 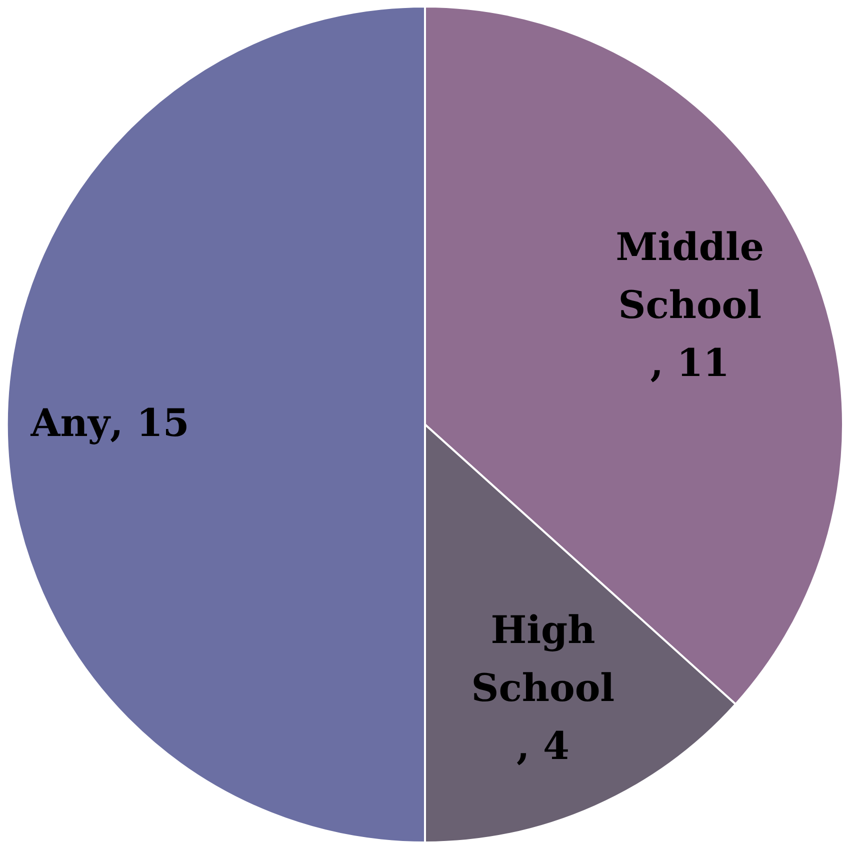 What do you see at coordinates (690, 276) in the screenshot?
I see `slice-label: Middle School` at bounding box center [690, 276].